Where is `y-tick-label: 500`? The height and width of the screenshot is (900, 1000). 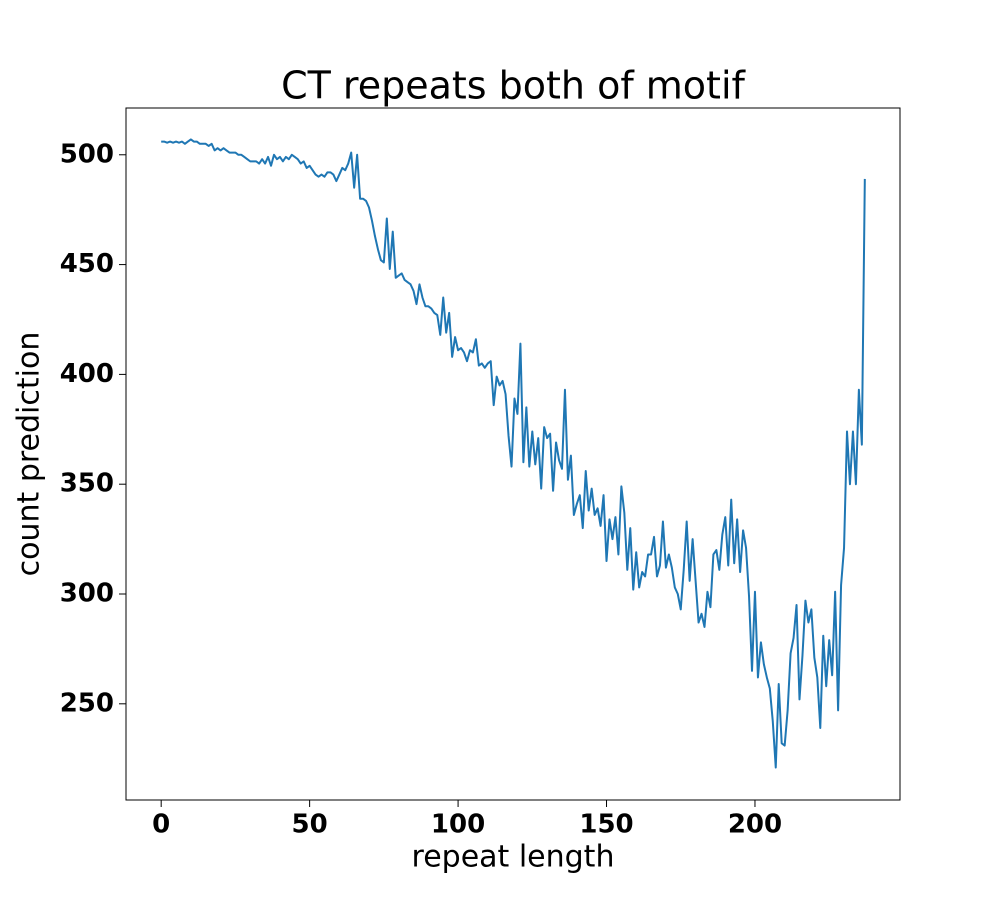
y-tick-label: 500 is located at coordinates (87, 154).